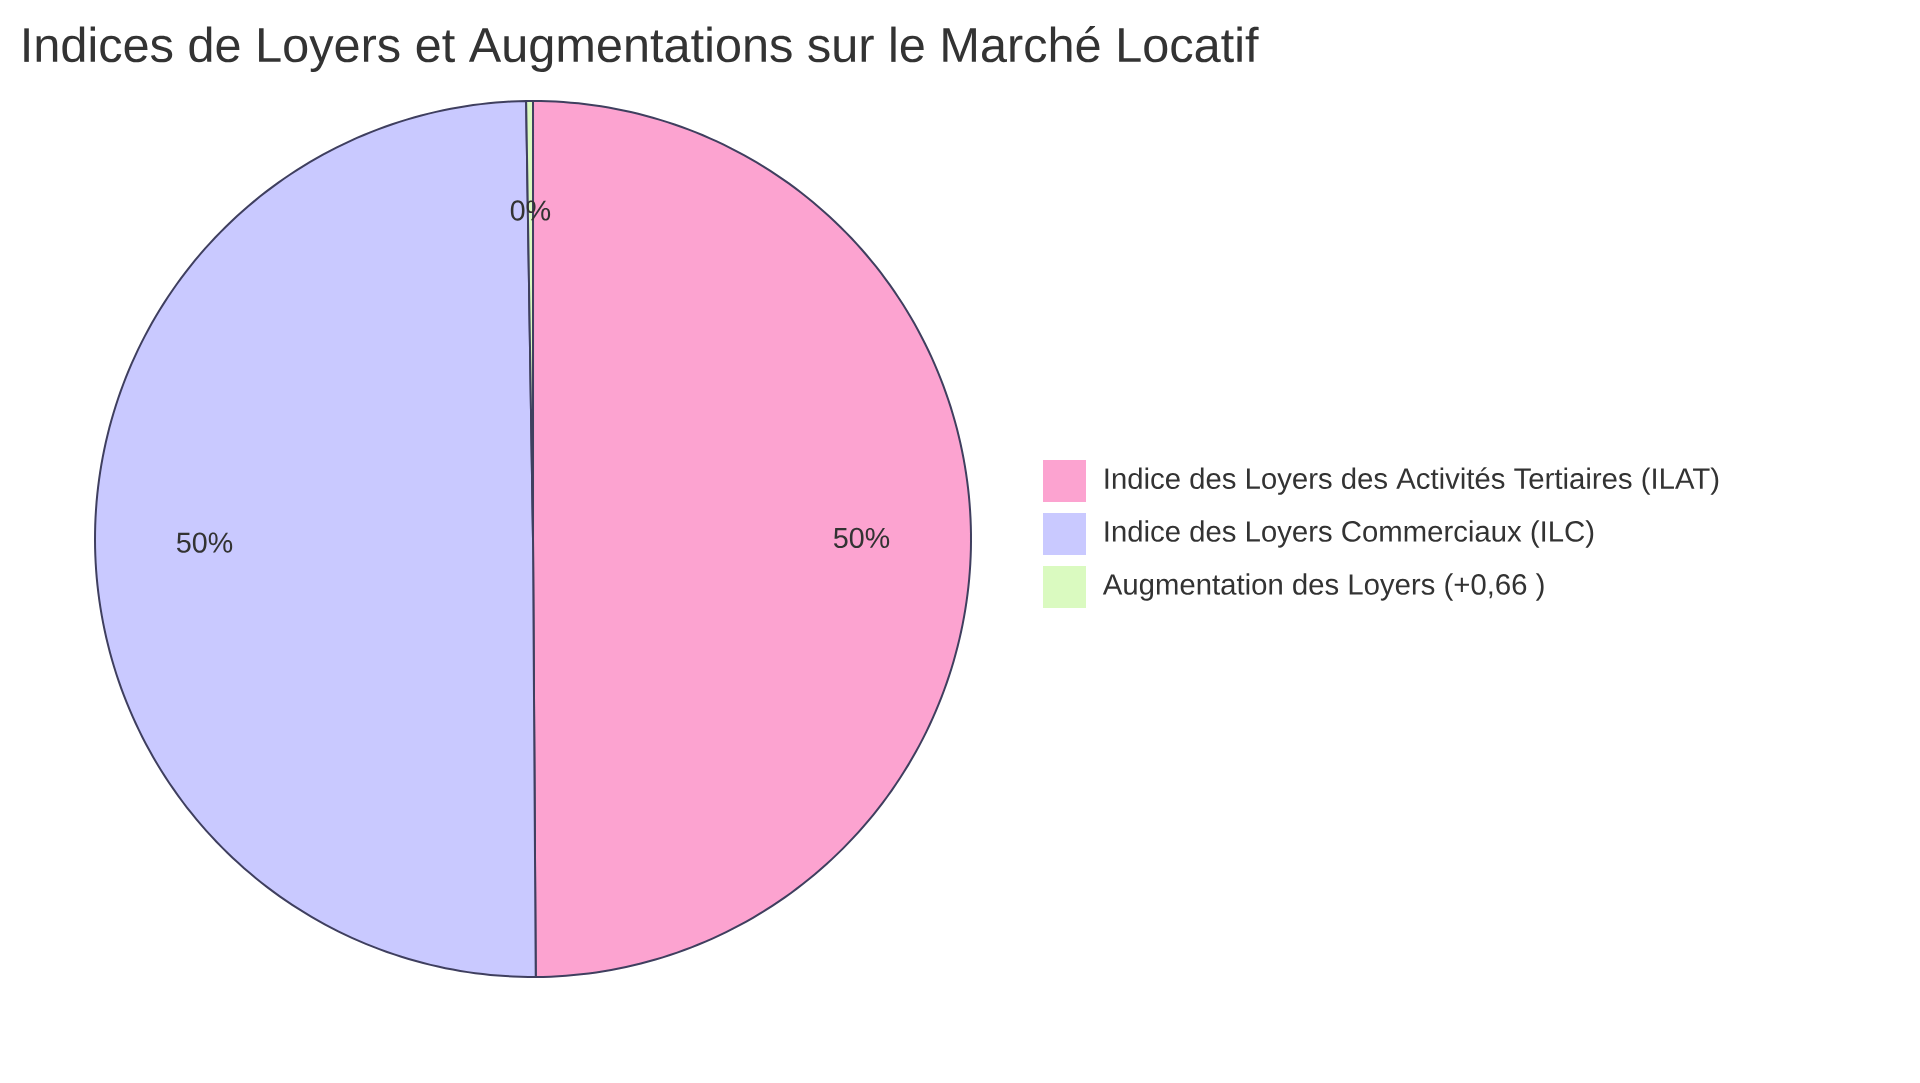 This screenshot has width=1920, height=1083. What do you see at coordinates (641, 49) in the screenshot?
I see `chart-title: Indices de Loyers et Augmentations sur le Marché Locatif` at bounding box center [641, 49].